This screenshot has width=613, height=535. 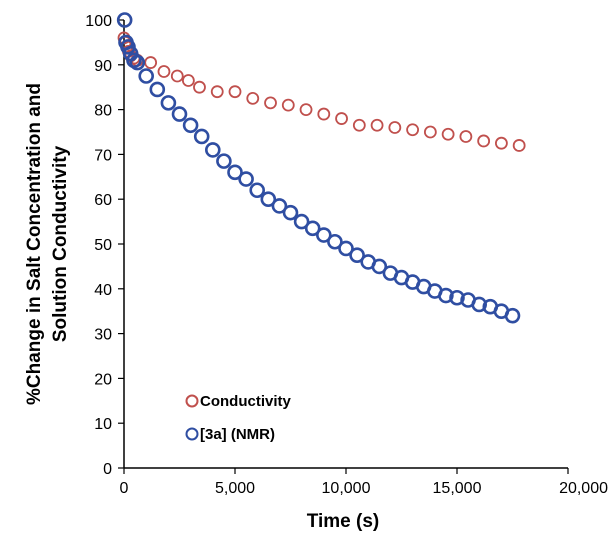 I want to click on y-axis-title-line-2: Solution Conductivity, so click(x=60, y=243).